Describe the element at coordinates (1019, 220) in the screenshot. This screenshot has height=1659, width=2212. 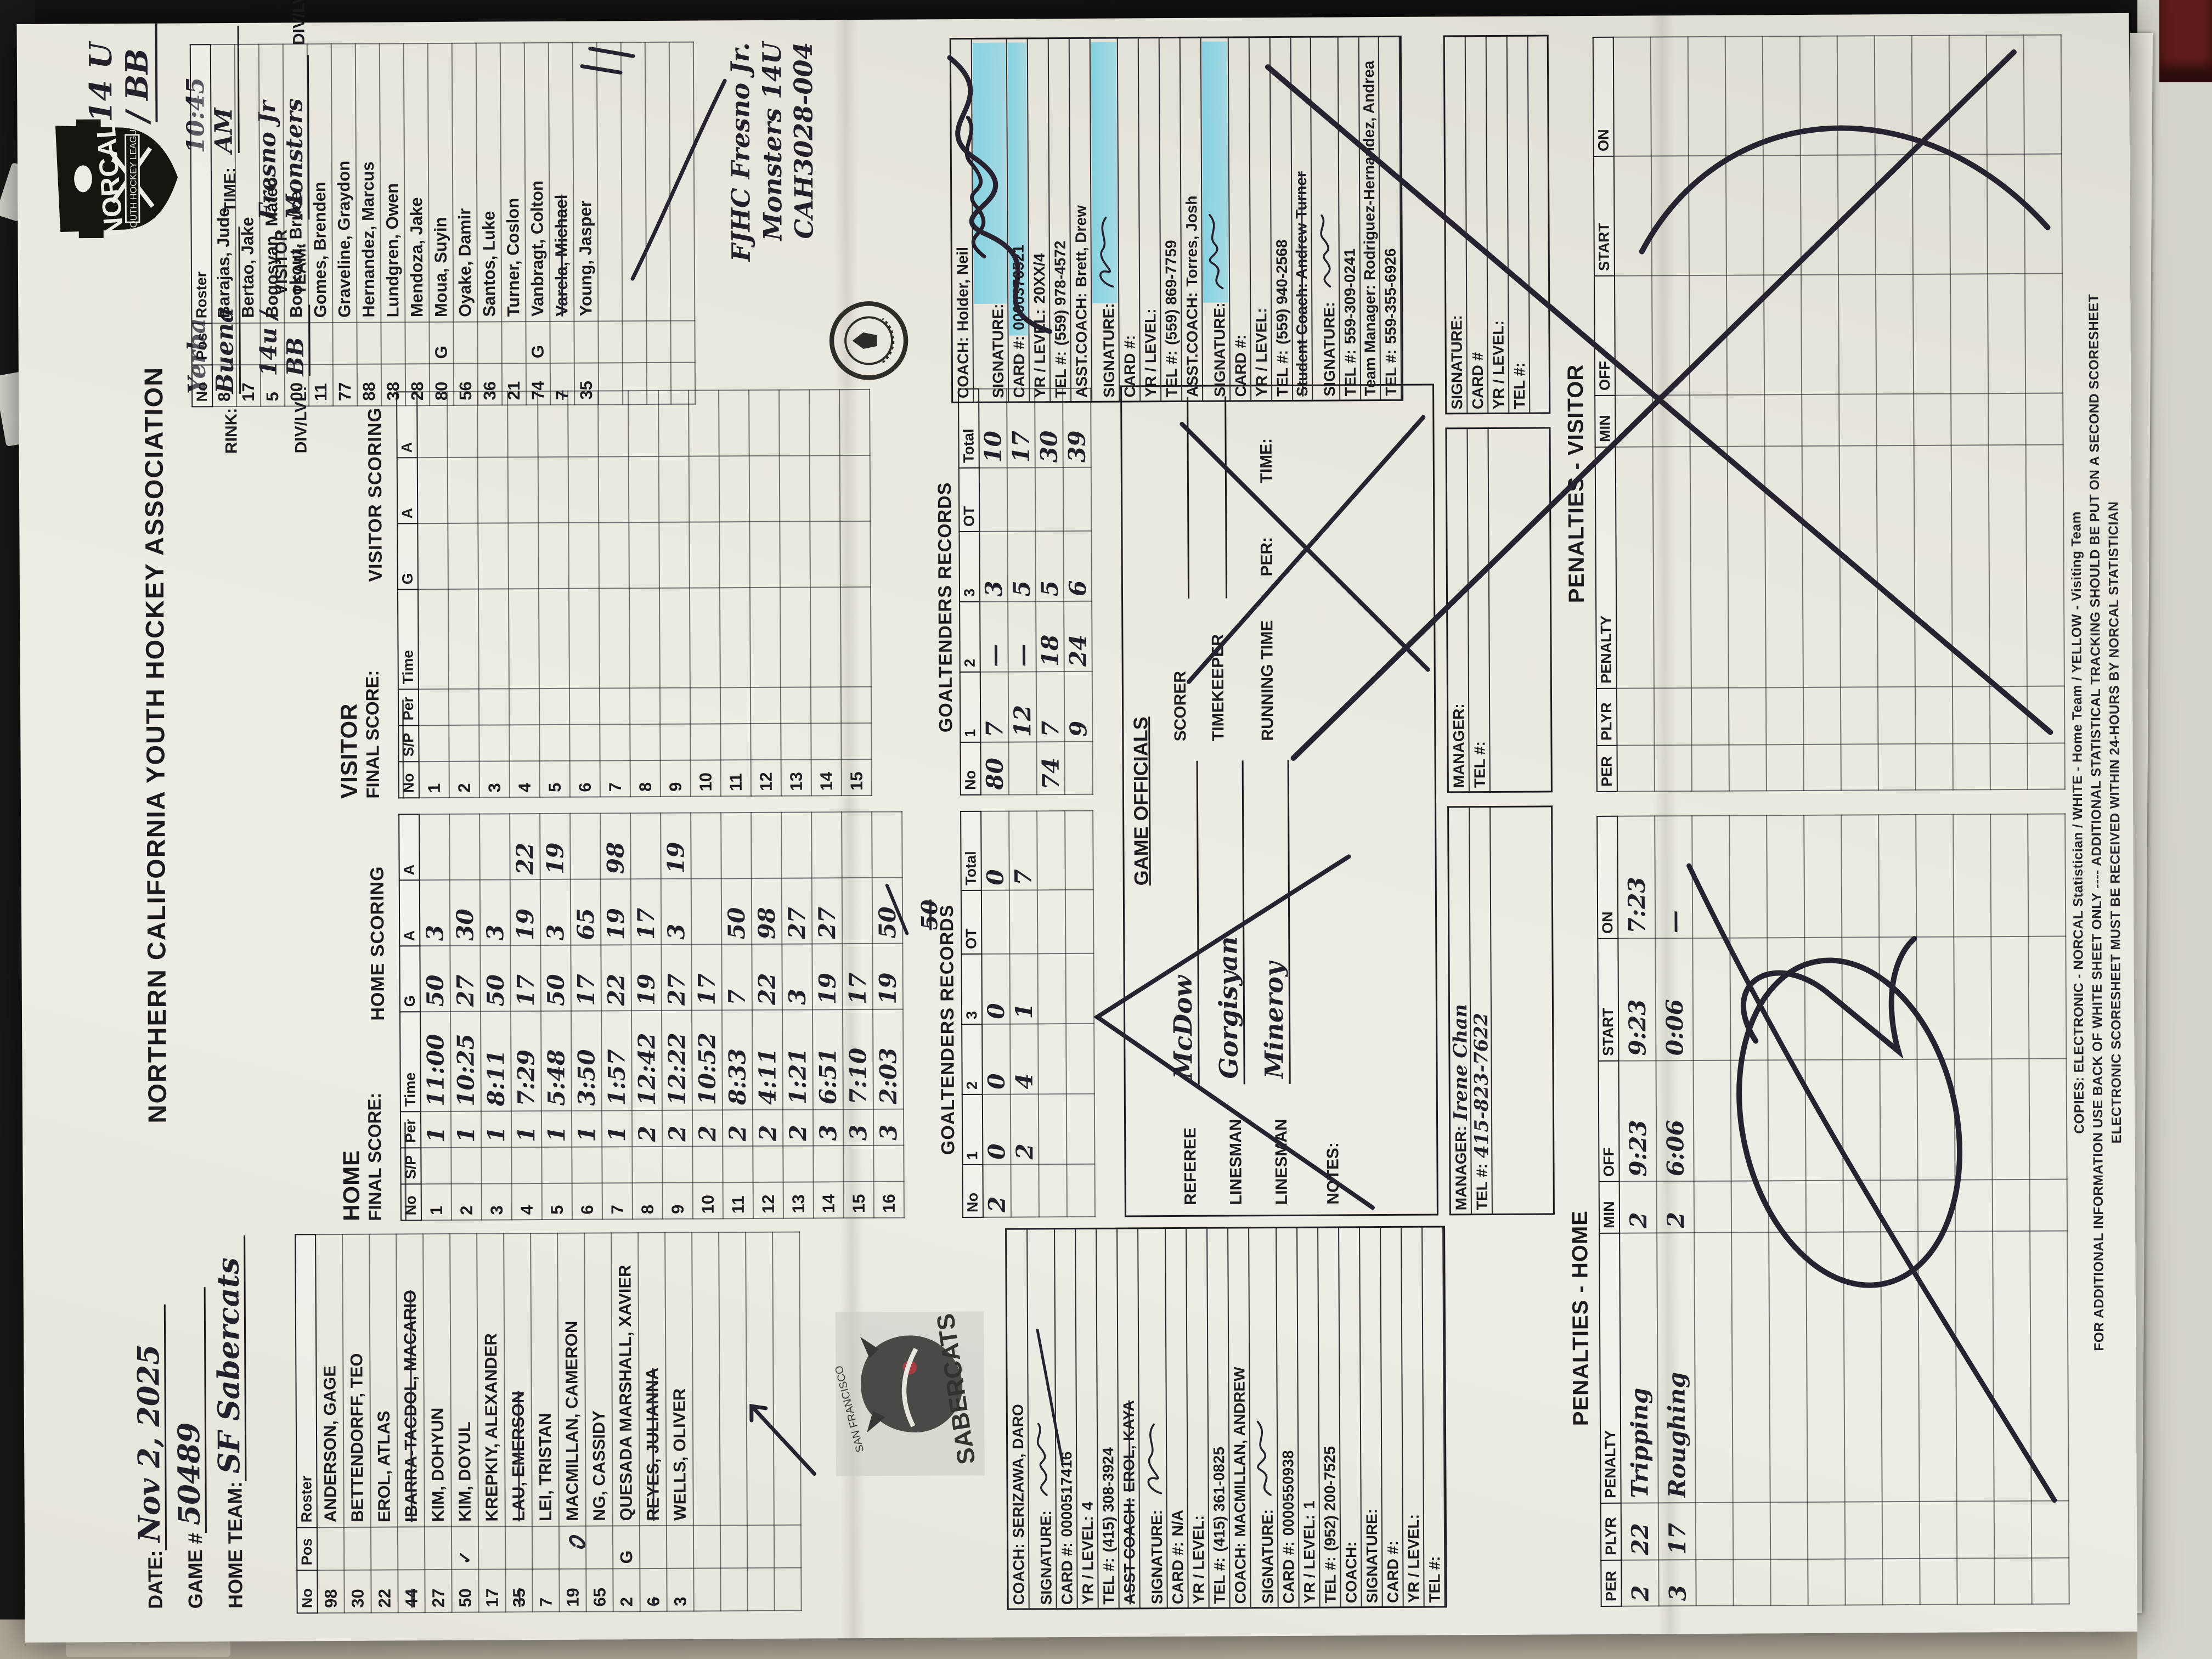
I see `field-row: CARD #: 0000376521` at that location.